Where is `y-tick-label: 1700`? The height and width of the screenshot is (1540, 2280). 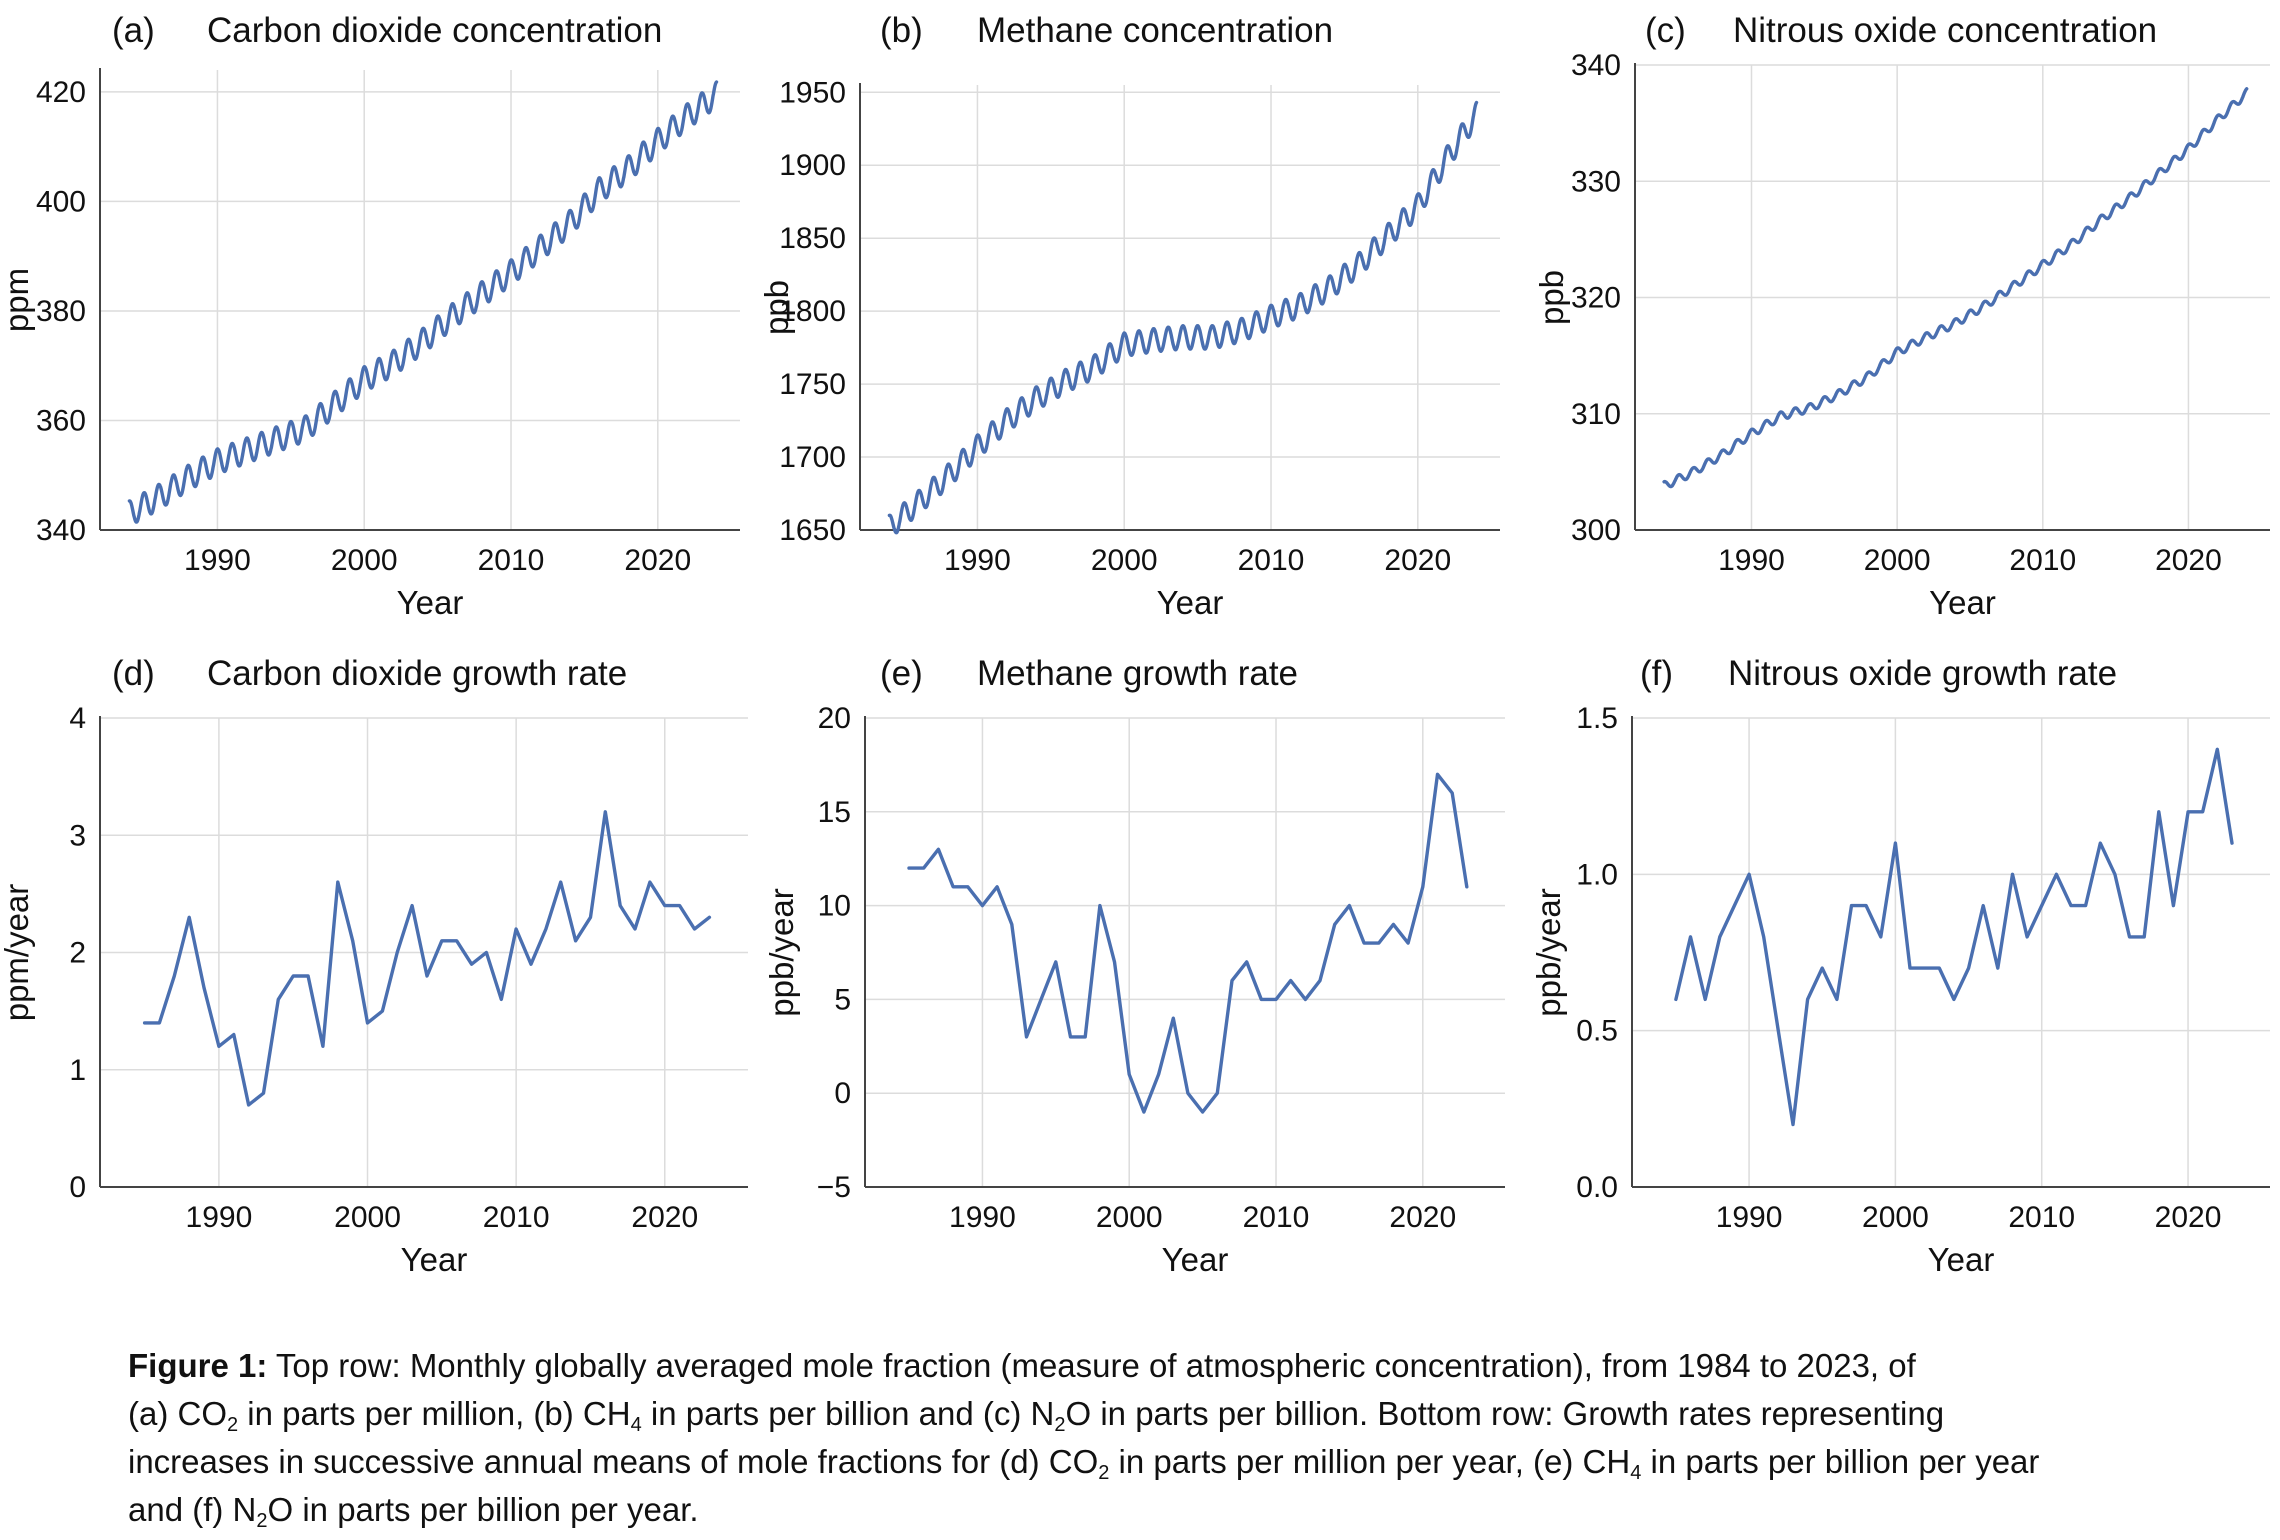 y-tick-label: 1700 is located at coordinates (812, 457).